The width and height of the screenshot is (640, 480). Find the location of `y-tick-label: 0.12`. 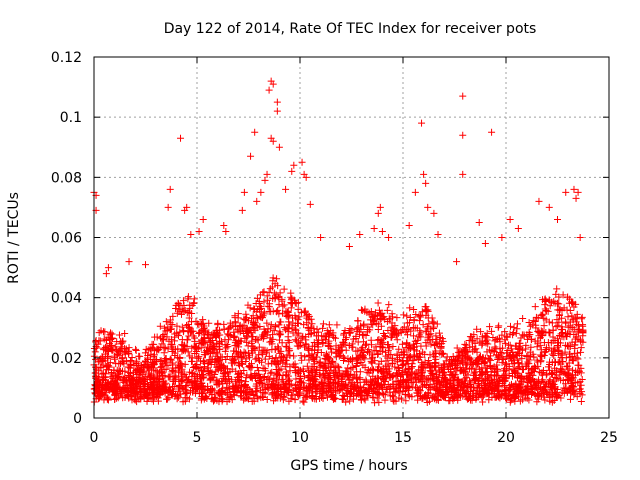

y-tick-label: 0.12 is located at coordinates (66, 58).